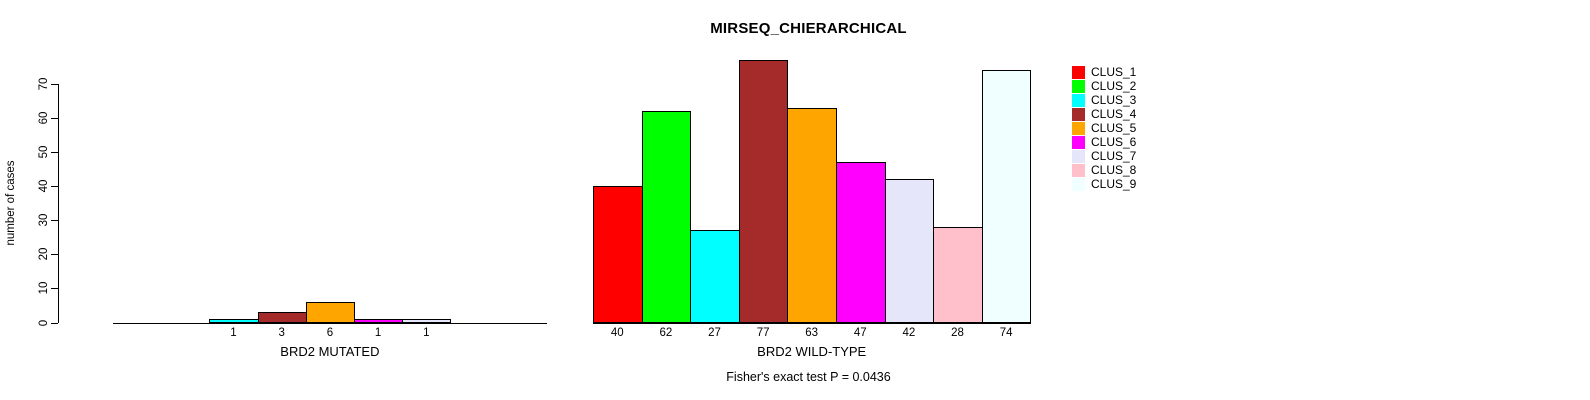  I want to click on legend-label: CLUS_7, so click(1114, 155).